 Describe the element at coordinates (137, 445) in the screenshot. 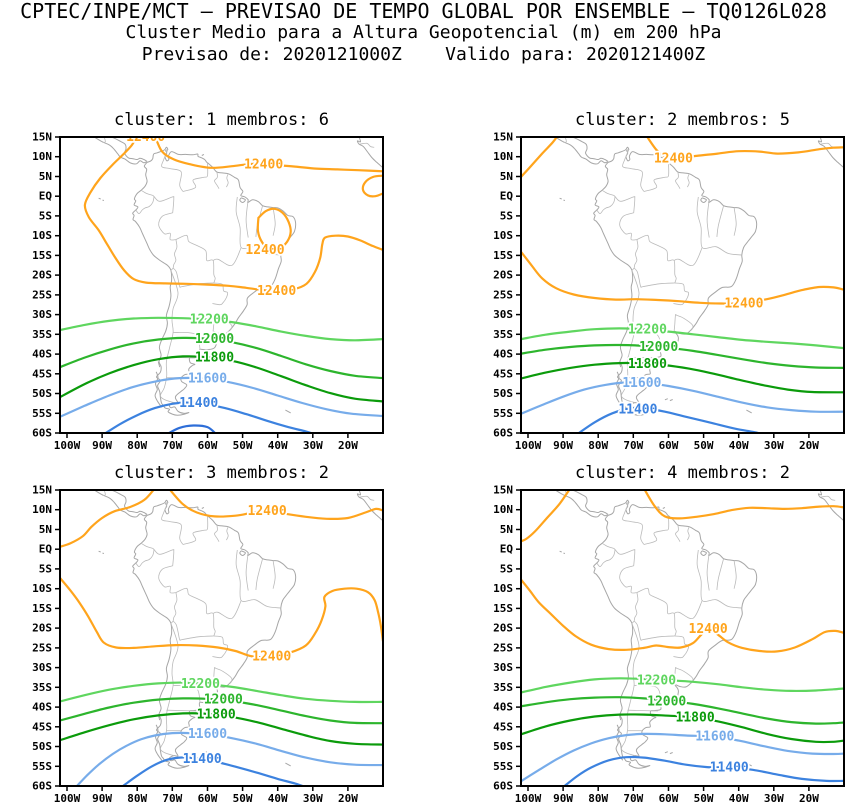

I see `x-tick-label: 80W` at that location.